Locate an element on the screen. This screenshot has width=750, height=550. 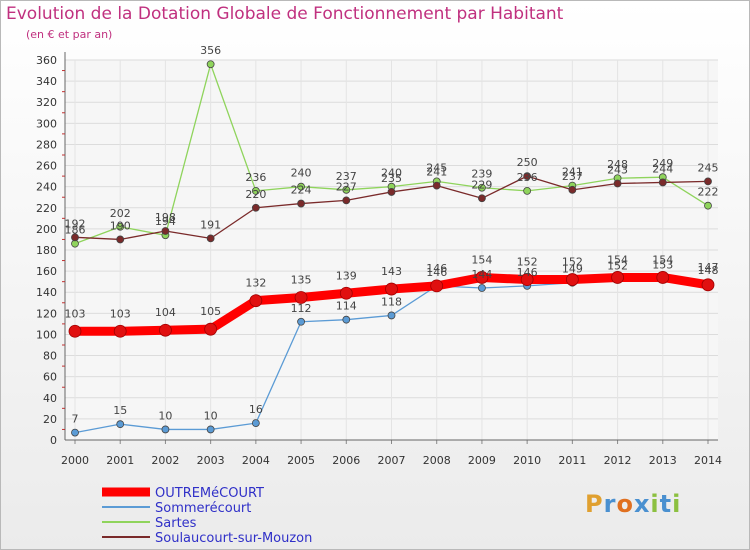
data-label: 139 is located at coordinates (346, 275).